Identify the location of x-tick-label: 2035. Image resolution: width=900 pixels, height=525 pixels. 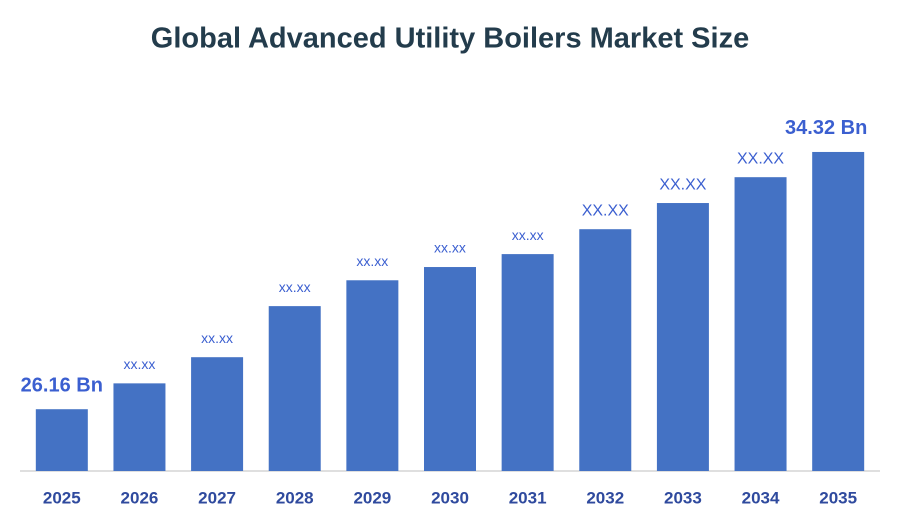
(838, 497).